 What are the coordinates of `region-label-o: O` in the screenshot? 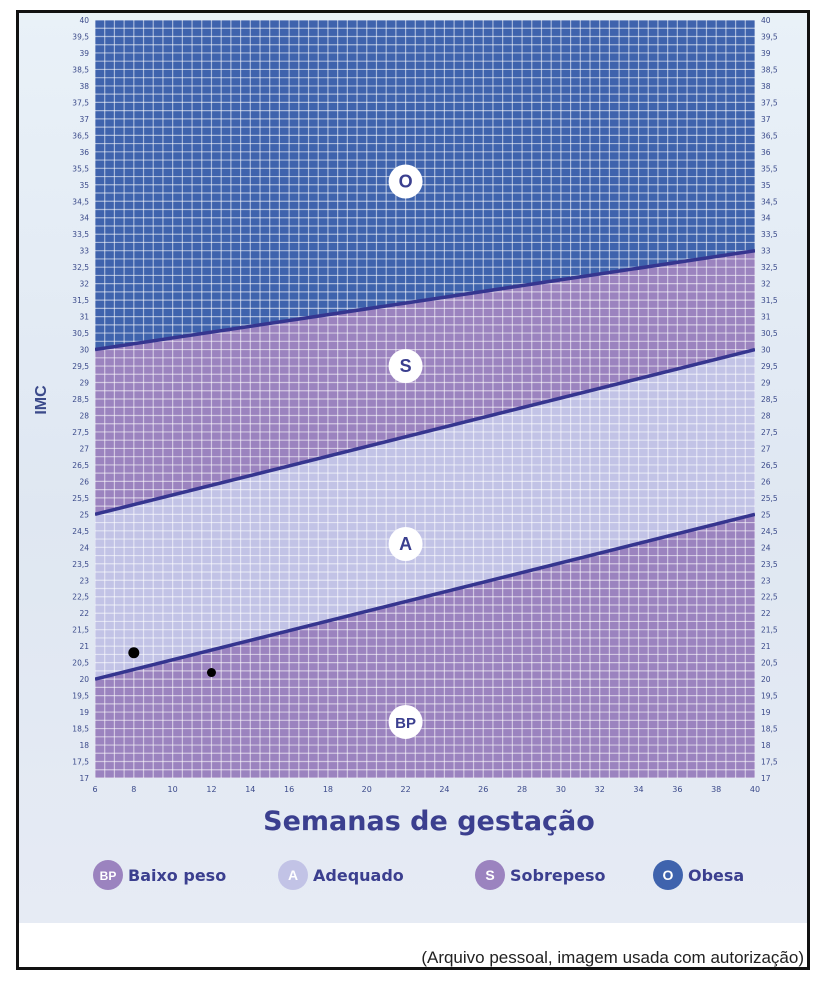 It's located at (406, 181).